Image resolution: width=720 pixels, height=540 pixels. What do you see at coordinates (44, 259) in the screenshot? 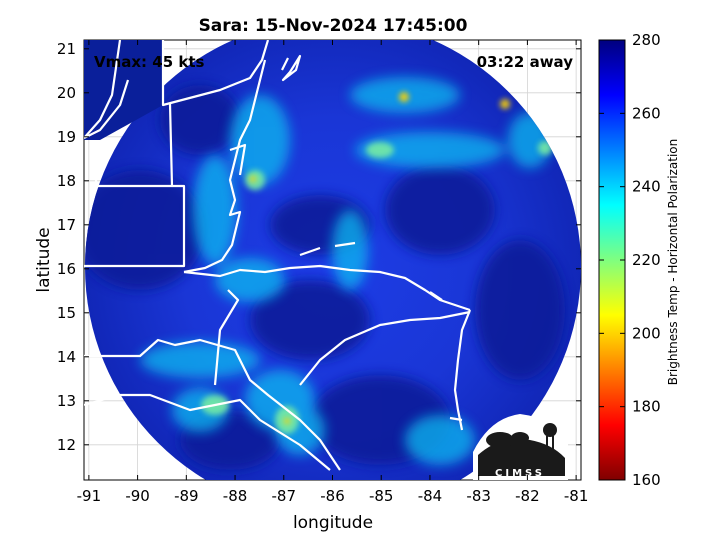
I see `y-axis-label: latitude` at bounding box center [44, 259].